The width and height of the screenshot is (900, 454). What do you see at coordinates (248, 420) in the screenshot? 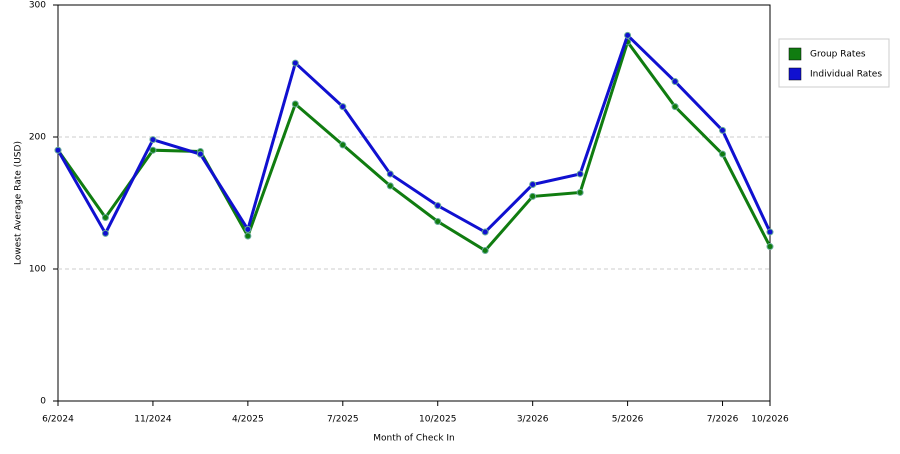
I see `x-tick-label: 4/2025` at bounding box center [248, 420].